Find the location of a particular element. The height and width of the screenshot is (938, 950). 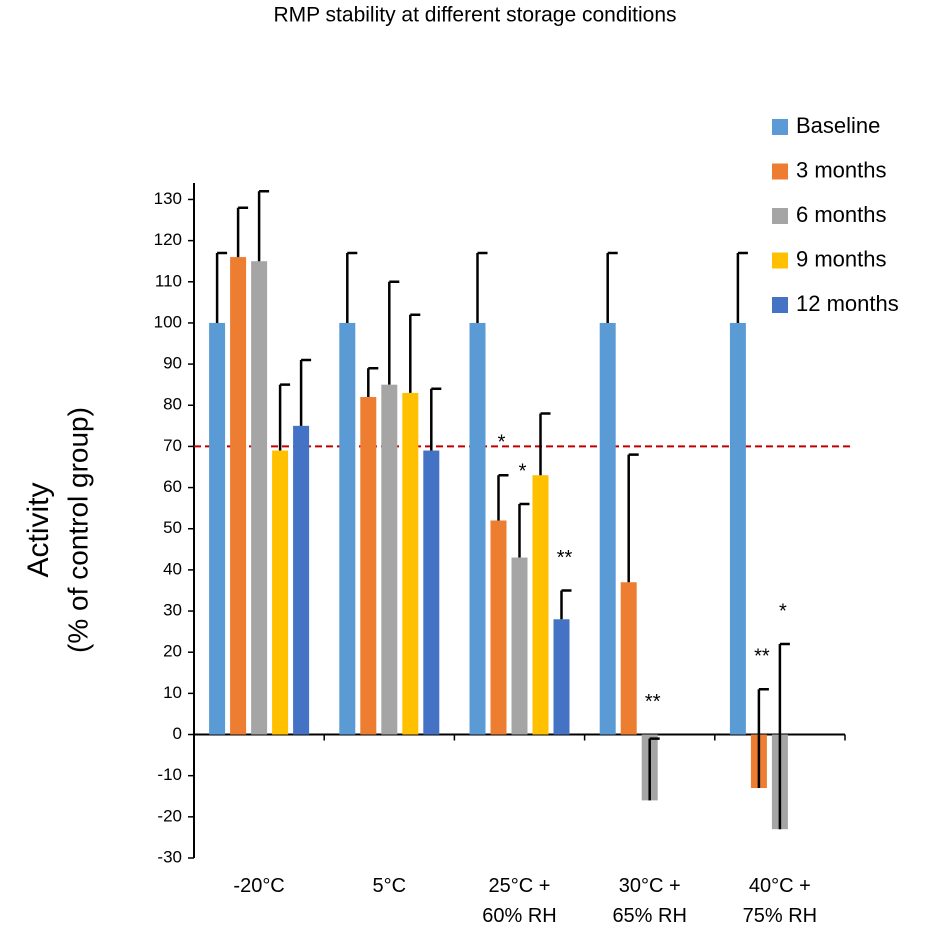

x-tick-label: 25°C + 60% RH is located at coordinates (519, 901).